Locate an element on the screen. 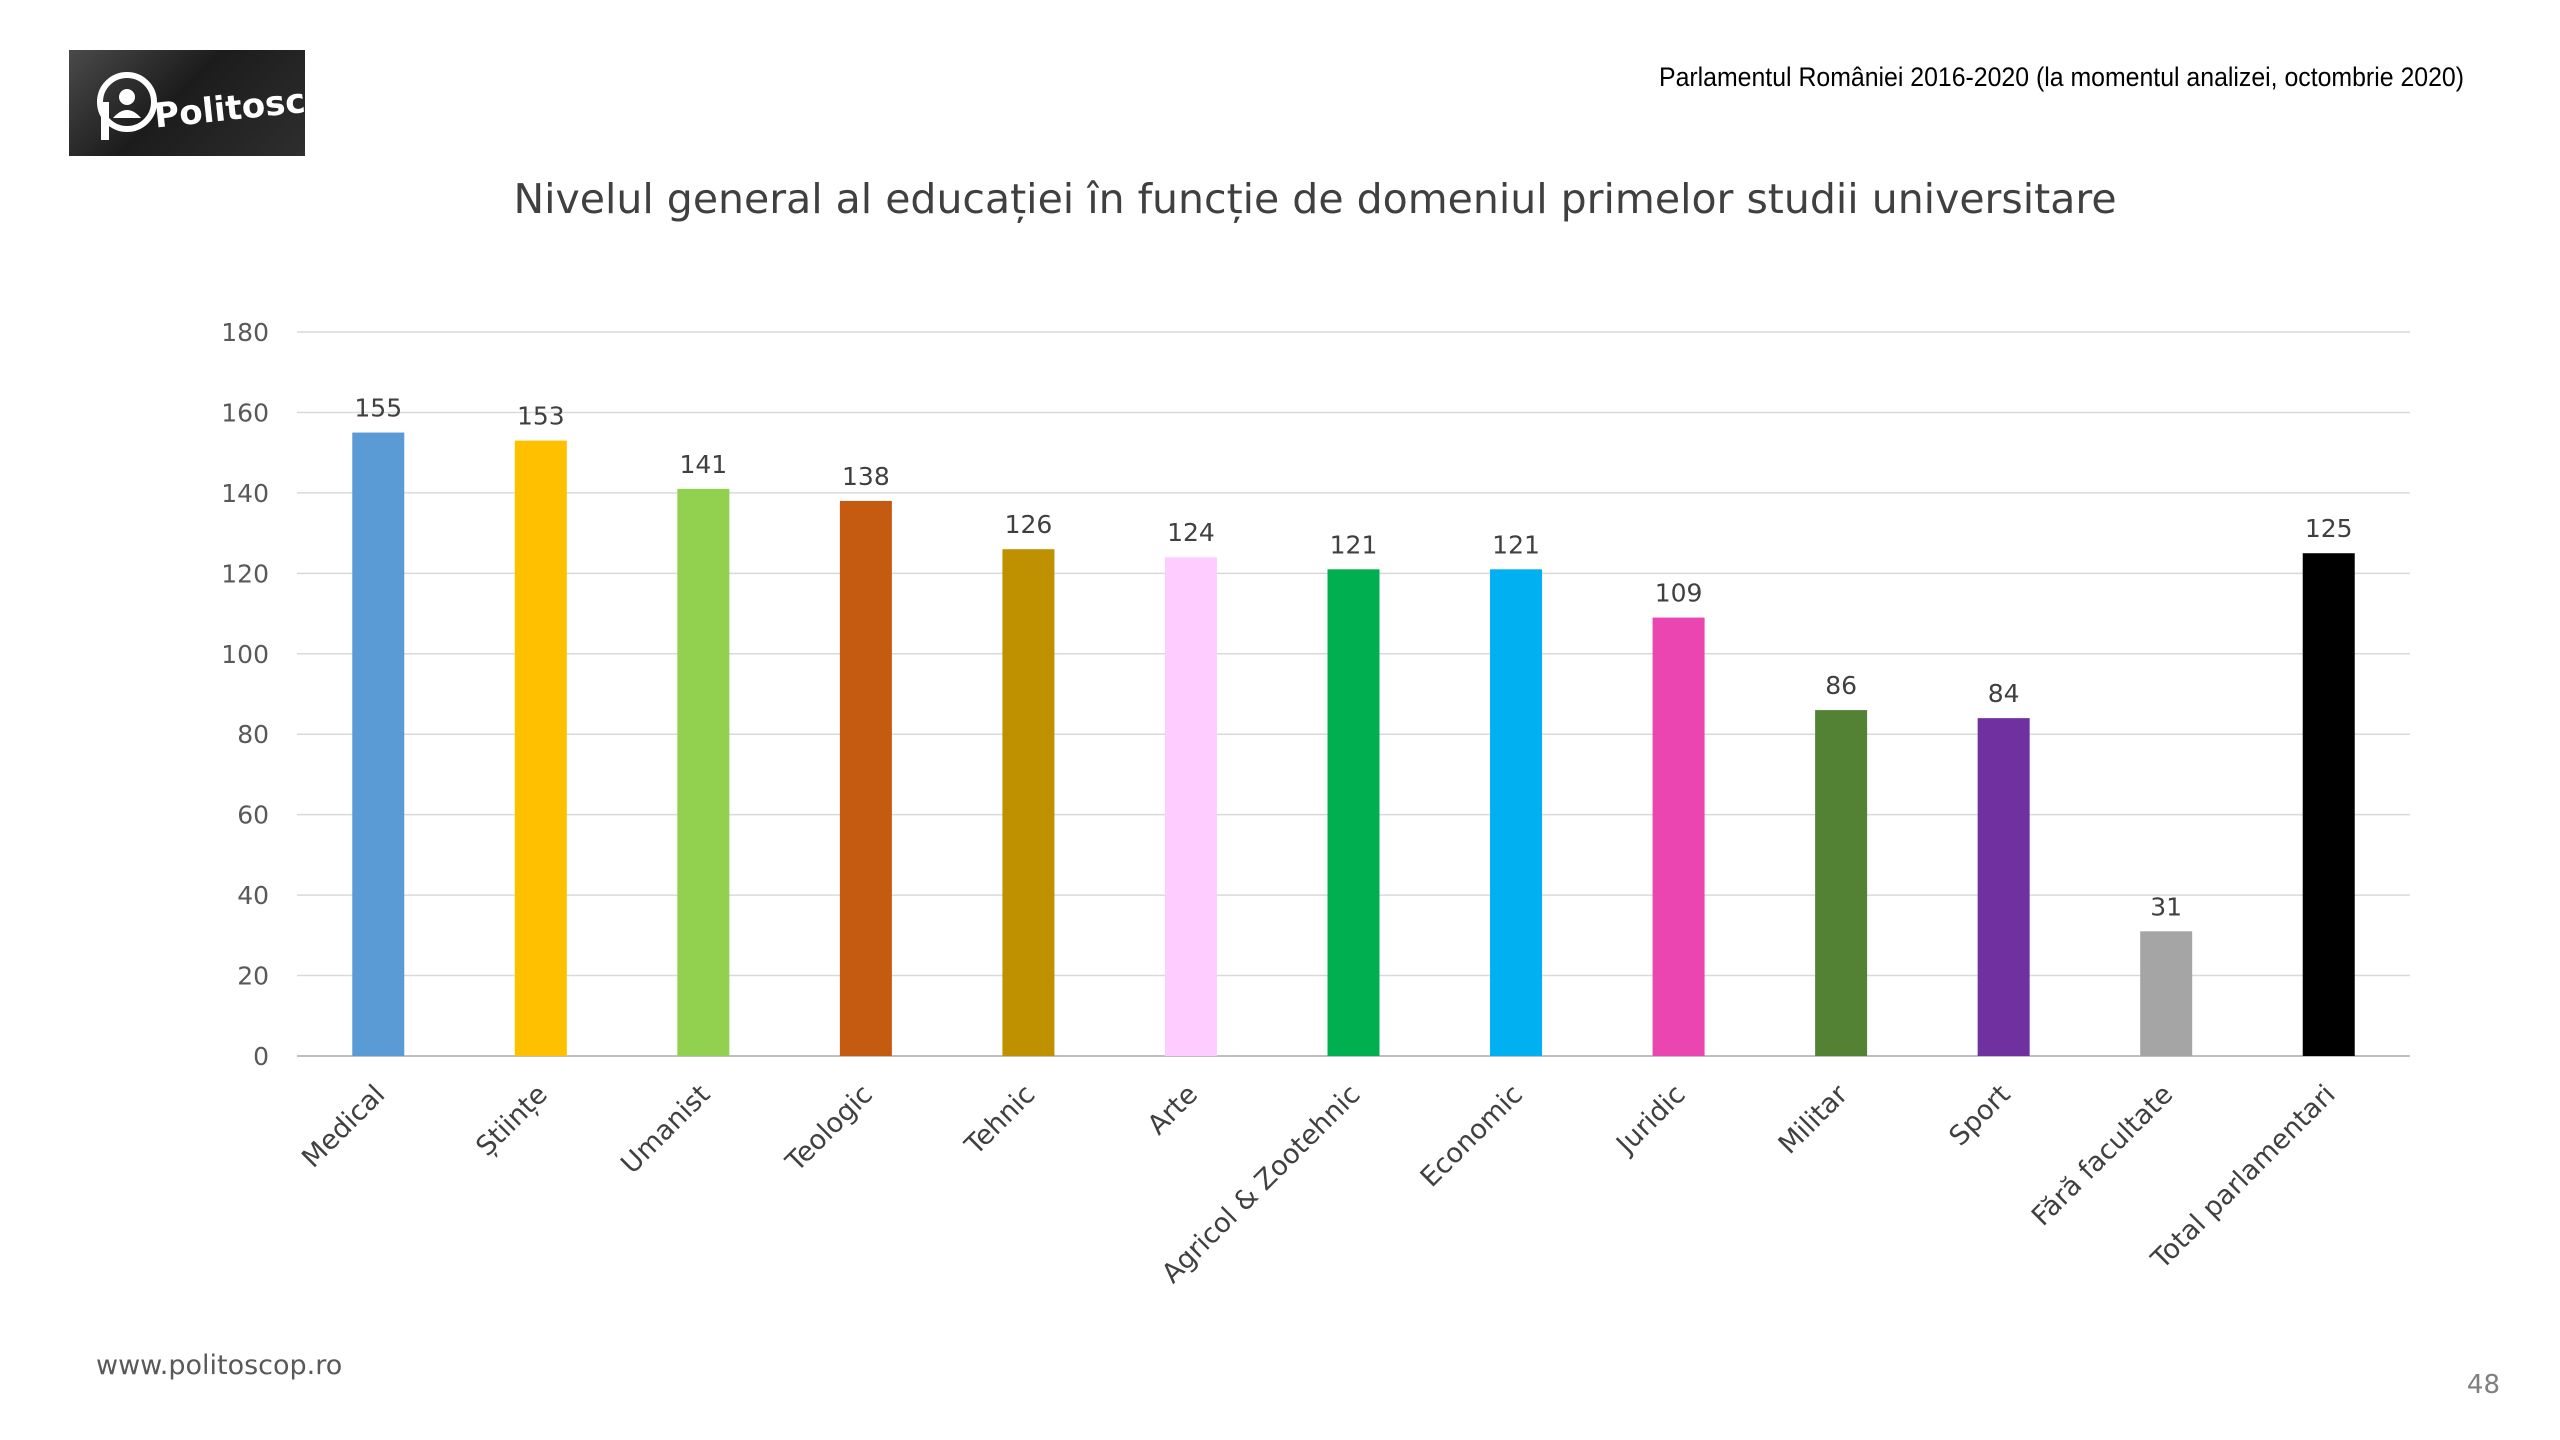 The height and width of the screenshot is (1440, 2560). x-tick-label: Științe is located at coordinates (511, 1120).